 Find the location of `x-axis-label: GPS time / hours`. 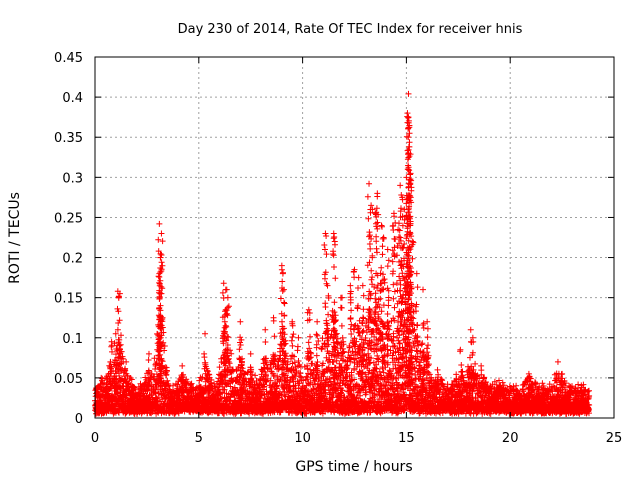

x-axis-label: GPS time / hours is located at coordinates (353, 467).